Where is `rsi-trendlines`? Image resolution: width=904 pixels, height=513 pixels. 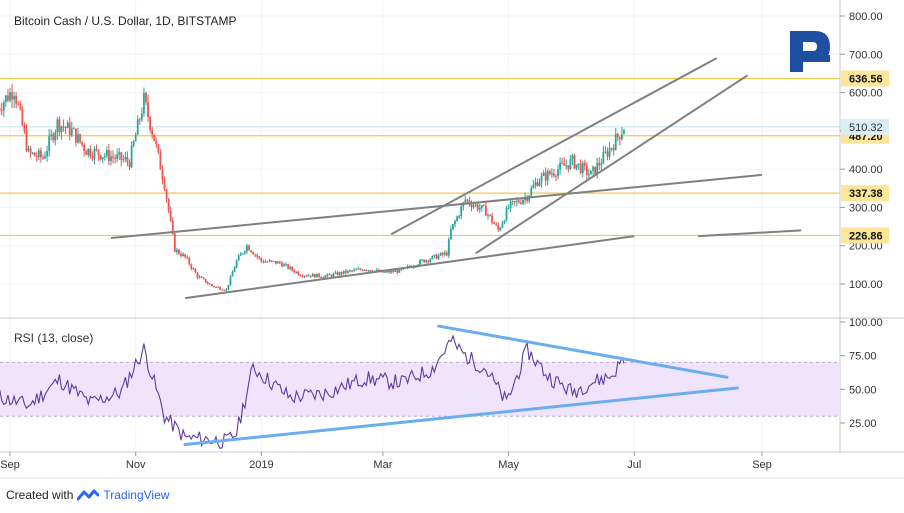 rsi-trendlines is located at coordinates (461, 385).